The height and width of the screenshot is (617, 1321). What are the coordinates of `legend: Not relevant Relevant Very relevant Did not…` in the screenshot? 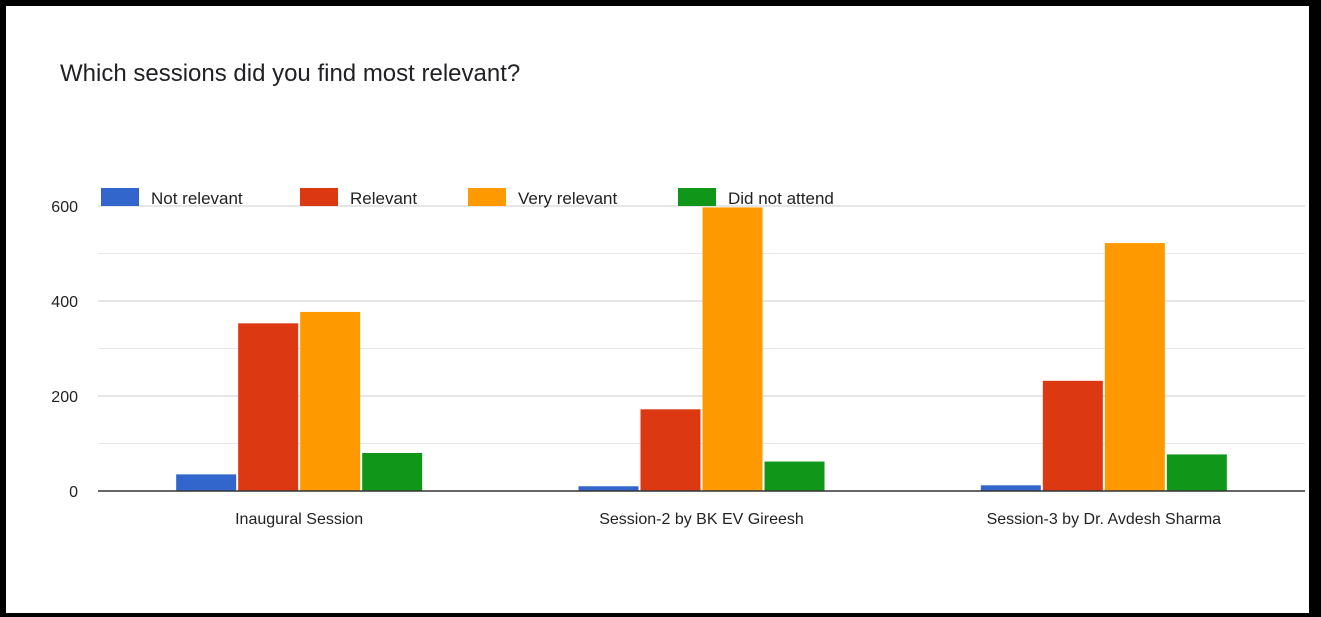 It's located at (467, 198).